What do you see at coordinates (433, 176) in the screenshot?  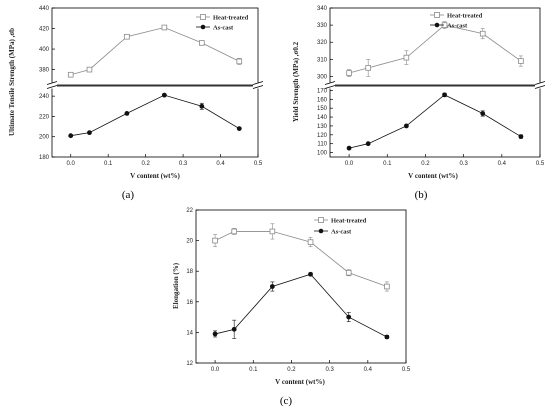 I see `x-axis-label-b: V content (wt%)` at bounding box center [433, 176].